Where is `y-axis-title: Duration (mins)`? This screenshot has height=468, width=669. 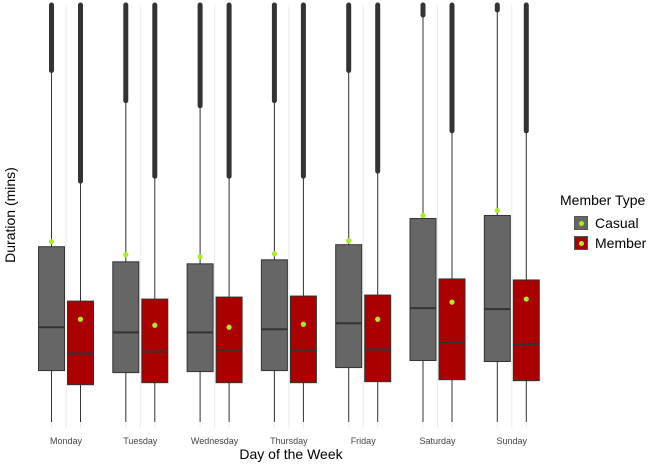 y-axis-title: Duration (mins) is located at coordinates (10, 215).